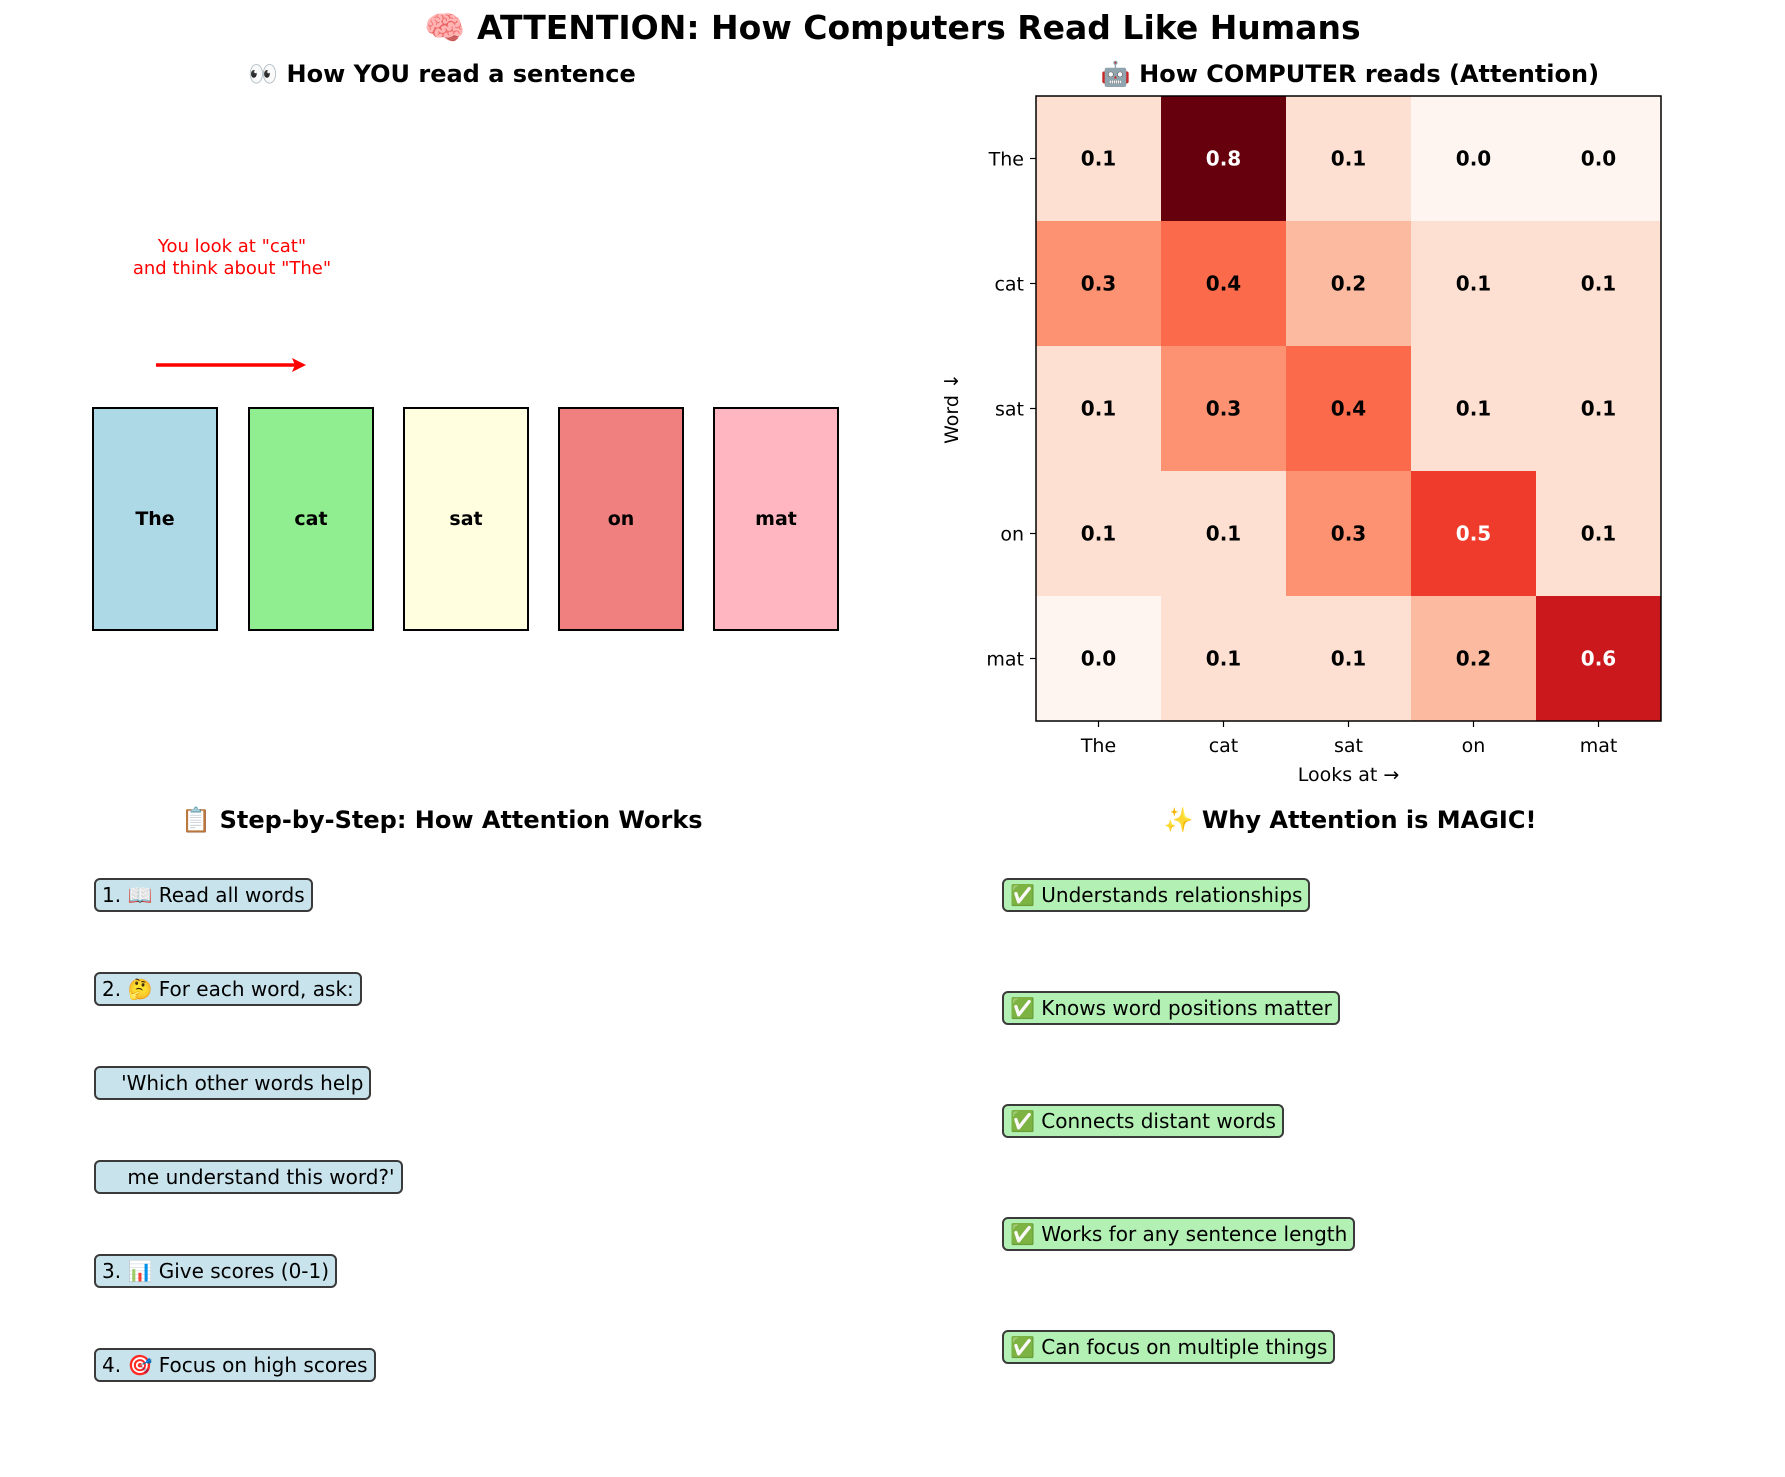  What do you see at coordinates (1350, 74) in the screenshot?
I see `heatmap-title: 🤖 How COMPUTER reads (Attention)` at bounding box center [1350, 74].